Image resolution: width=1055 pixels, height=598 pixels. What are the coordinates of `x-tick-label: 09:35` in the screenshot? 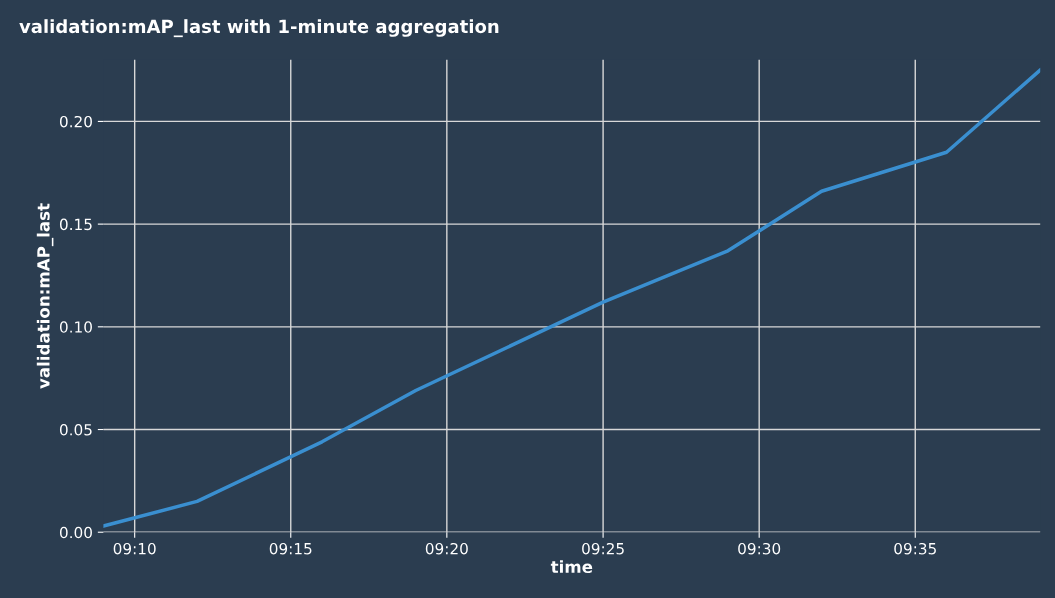 It's located at (915, 548).